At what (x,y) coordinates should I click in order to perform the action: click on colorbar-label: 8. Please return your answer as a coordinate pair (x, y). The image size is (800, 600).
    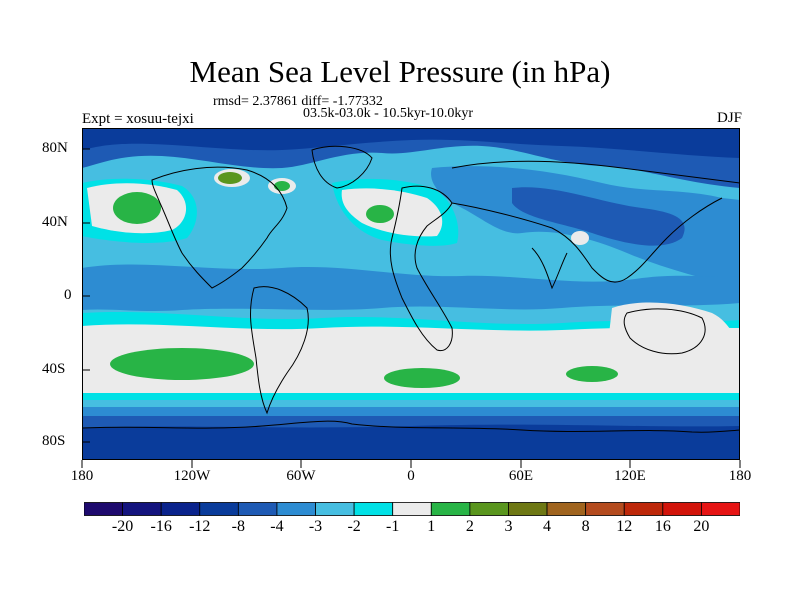
    Looking at the image, I should click on (585, 526).